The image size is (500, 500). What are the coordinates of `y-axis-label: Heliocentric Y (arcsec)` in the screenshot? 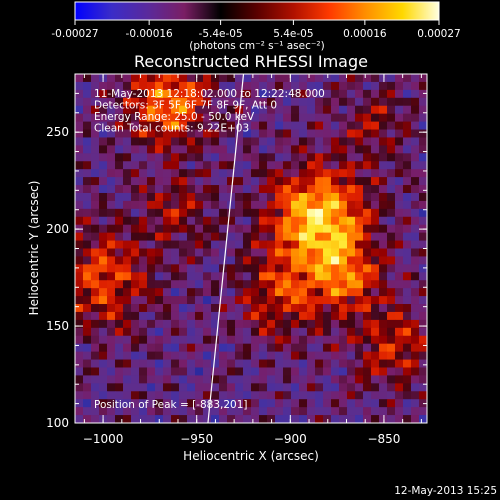 It's located at (34, 248).